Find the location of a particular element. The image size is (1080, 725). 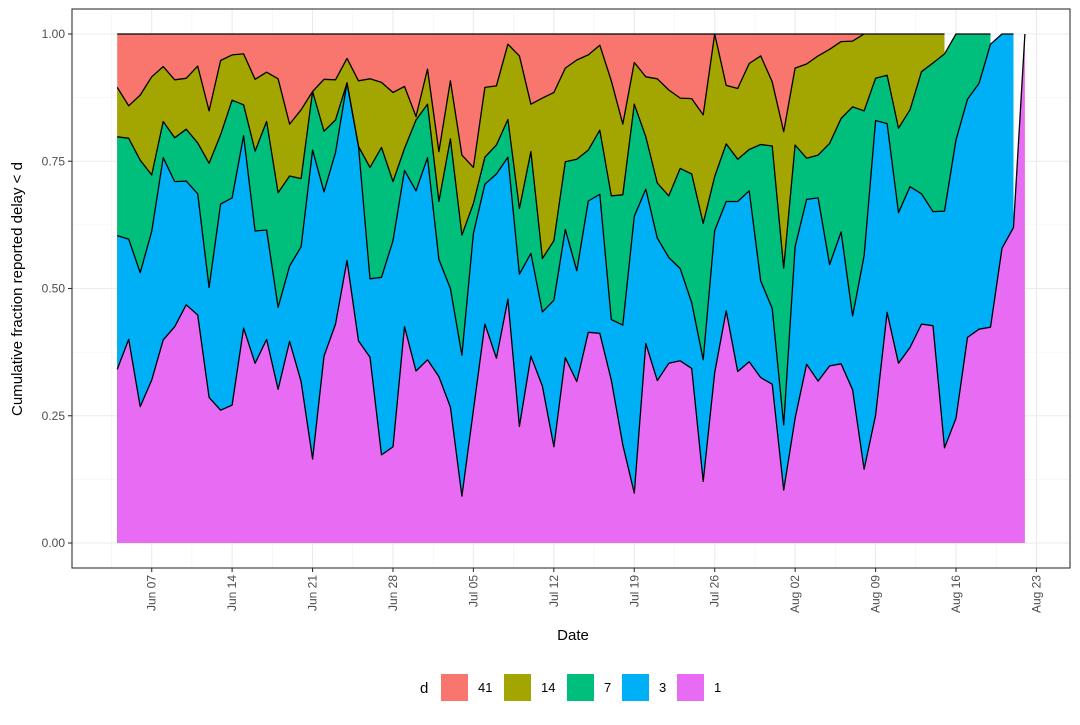

y-tick-label: 1.00 is located at coordinates (54, 34).